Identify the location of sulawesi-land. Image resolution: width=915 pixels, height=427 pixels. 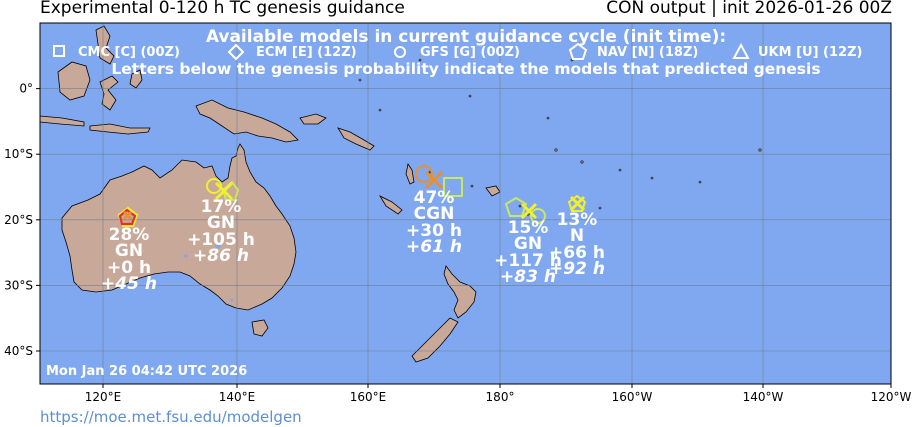
(109, 93).